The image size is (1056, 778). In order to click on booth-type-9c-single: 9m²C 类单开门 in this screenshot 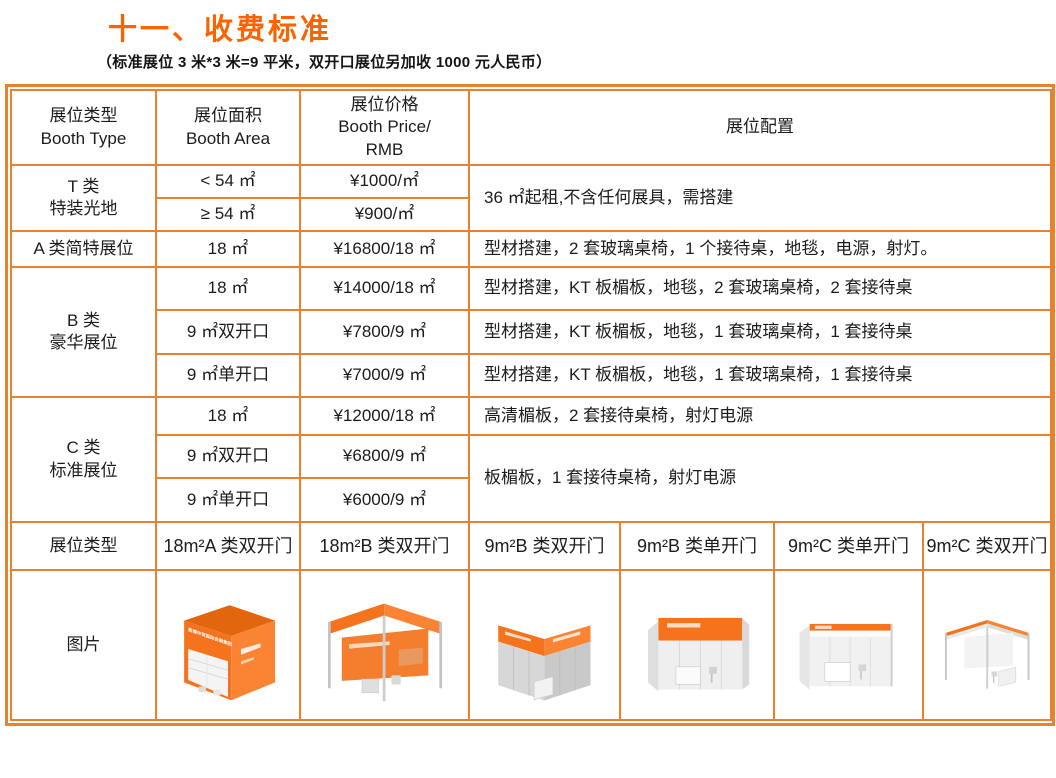, I will do `click(848, 546)`.